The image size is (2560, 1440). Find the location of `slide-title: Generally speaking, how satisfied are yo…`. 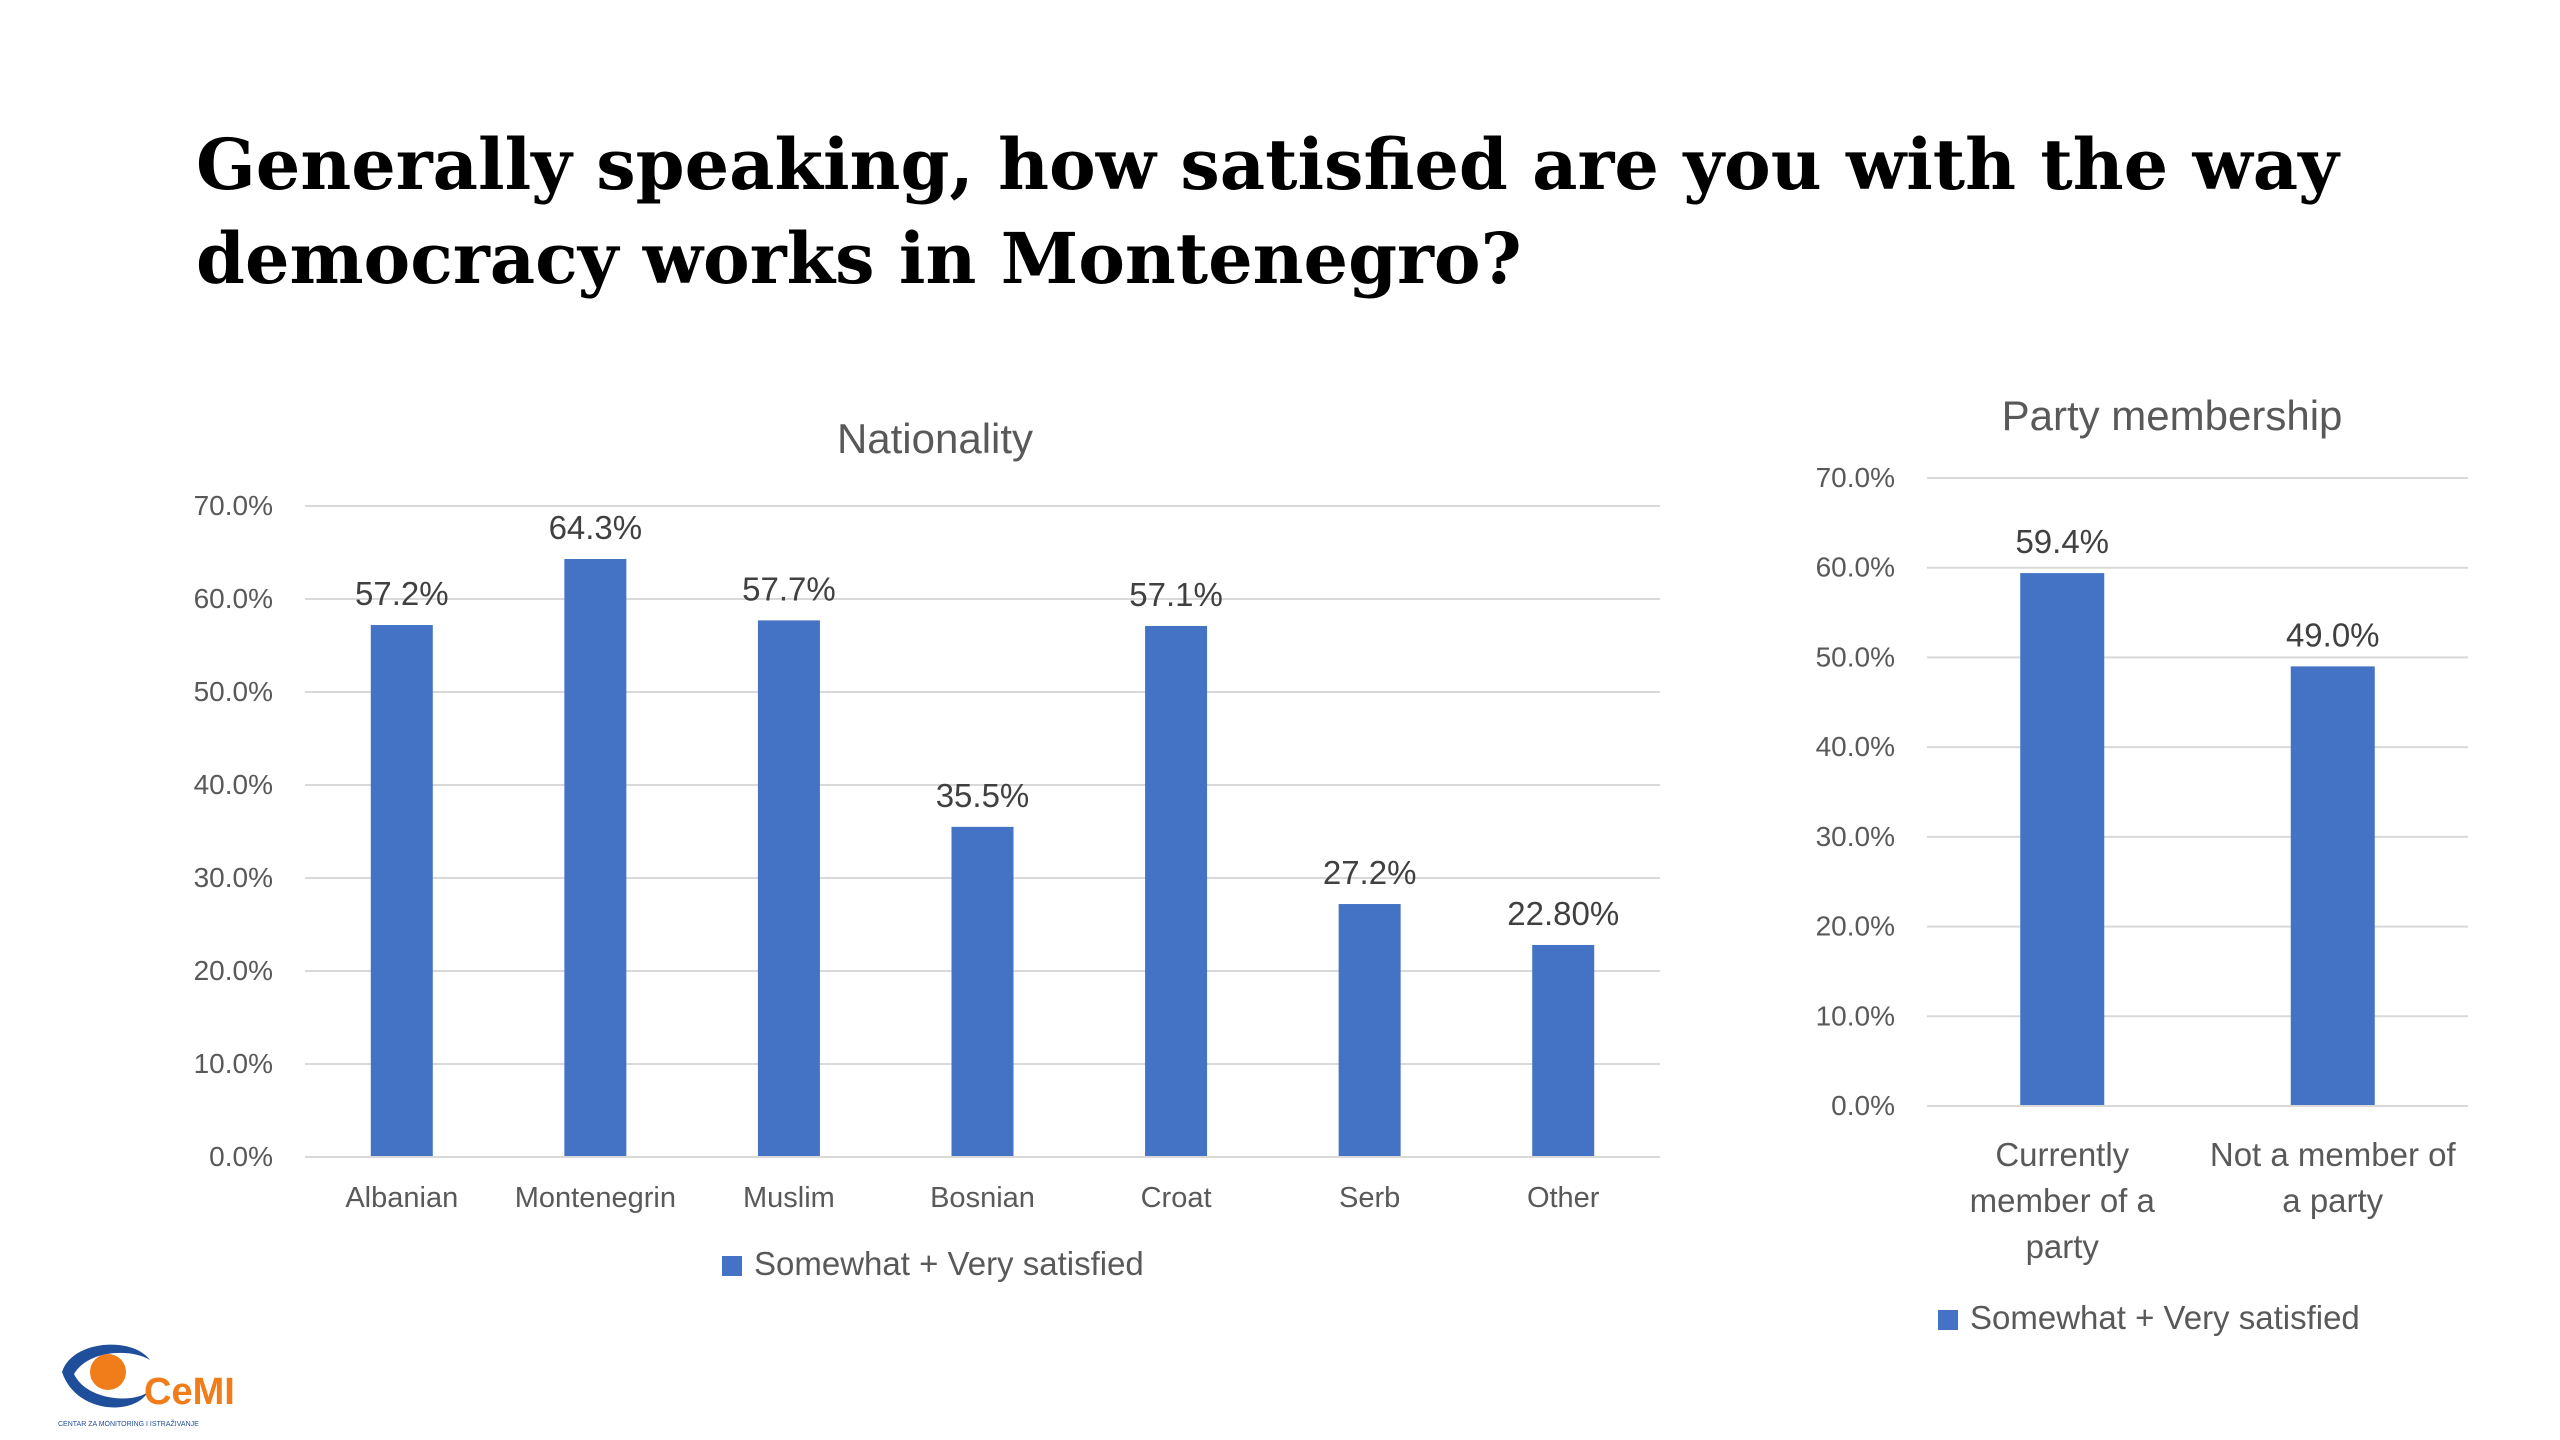

slide-title: Generally speaking, how satisfied are yo… is located at coordinates (1267, 211).